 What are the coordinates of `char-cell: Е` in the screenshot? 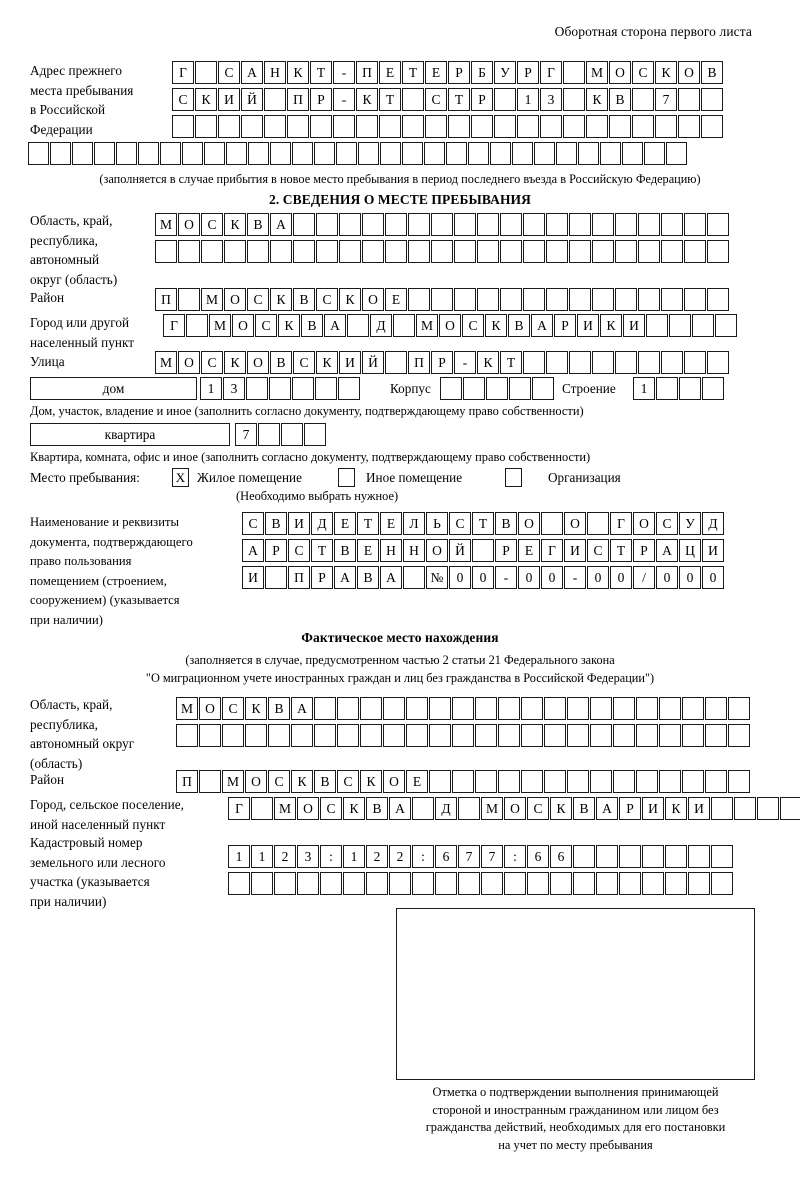 It's located at (368, 550).